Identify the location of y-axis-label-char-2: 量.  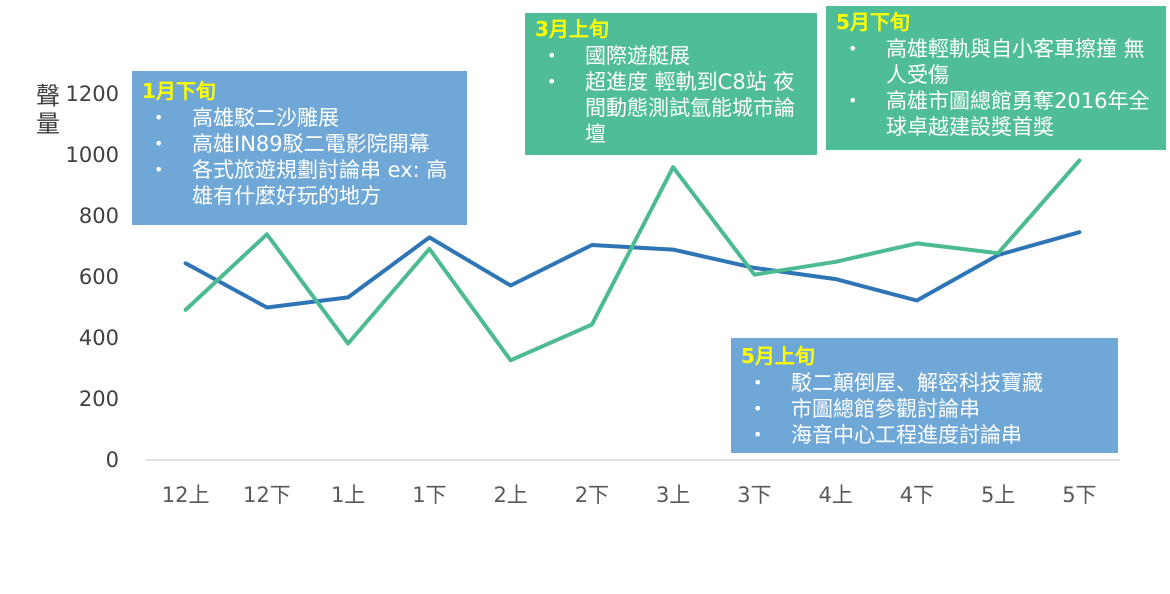
(48, 124).